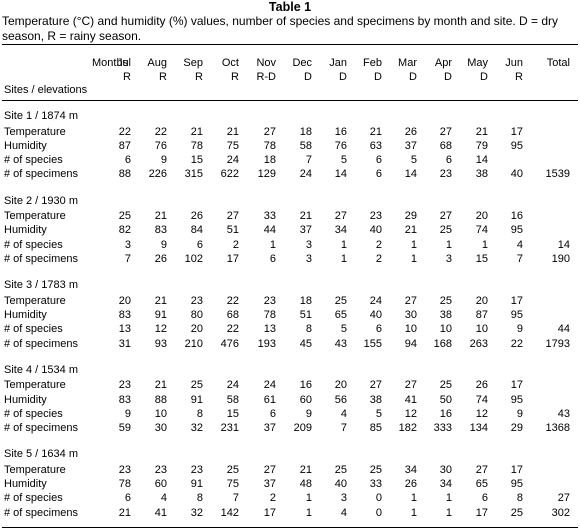 This screenshot has width=580, height=532. I want to click on column-month: Sep, so click(193, 63).